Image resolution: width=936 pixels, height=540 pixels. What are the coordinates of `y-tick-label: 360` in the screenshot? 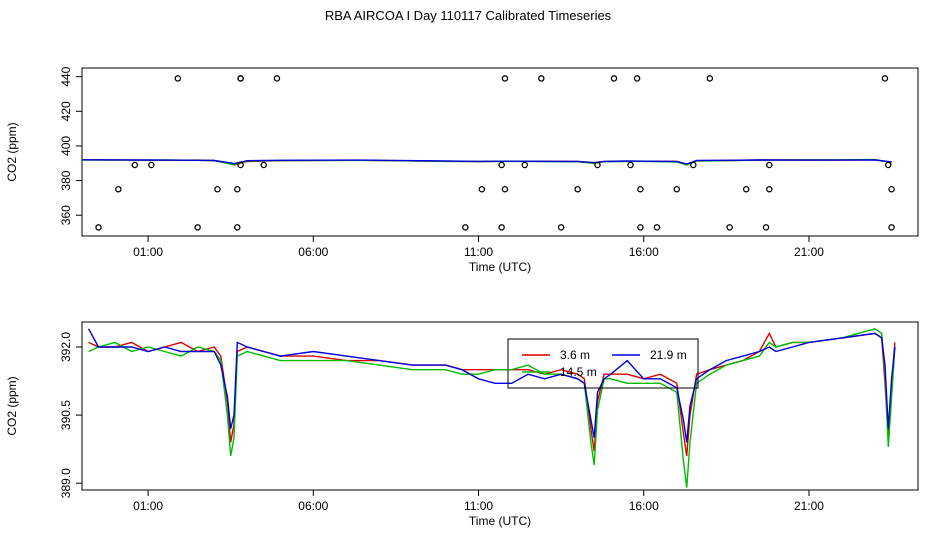 It's located at (66, 215).